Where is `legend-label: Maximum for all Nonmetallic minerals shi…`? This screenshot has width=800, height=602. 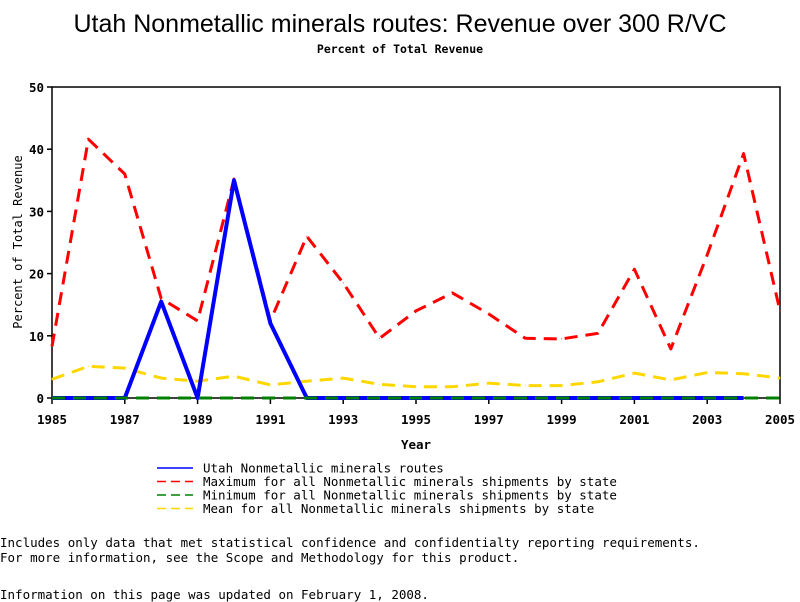
legend-label: Maximum for all Nonmetallic minerals shi… is located at coordinates (410, 481).